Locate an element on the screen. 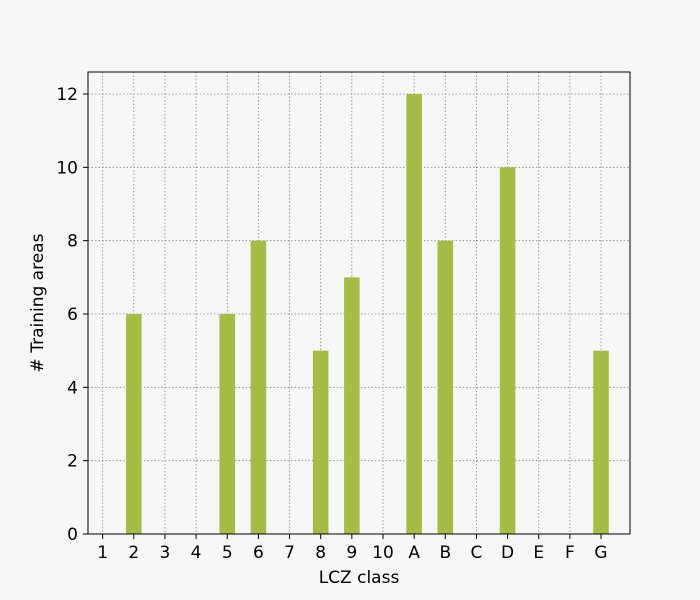  x-ticks: 1 2 3 4 5 6 7 8 9 10 A B C D E F G is located at coordinates (352, 548).